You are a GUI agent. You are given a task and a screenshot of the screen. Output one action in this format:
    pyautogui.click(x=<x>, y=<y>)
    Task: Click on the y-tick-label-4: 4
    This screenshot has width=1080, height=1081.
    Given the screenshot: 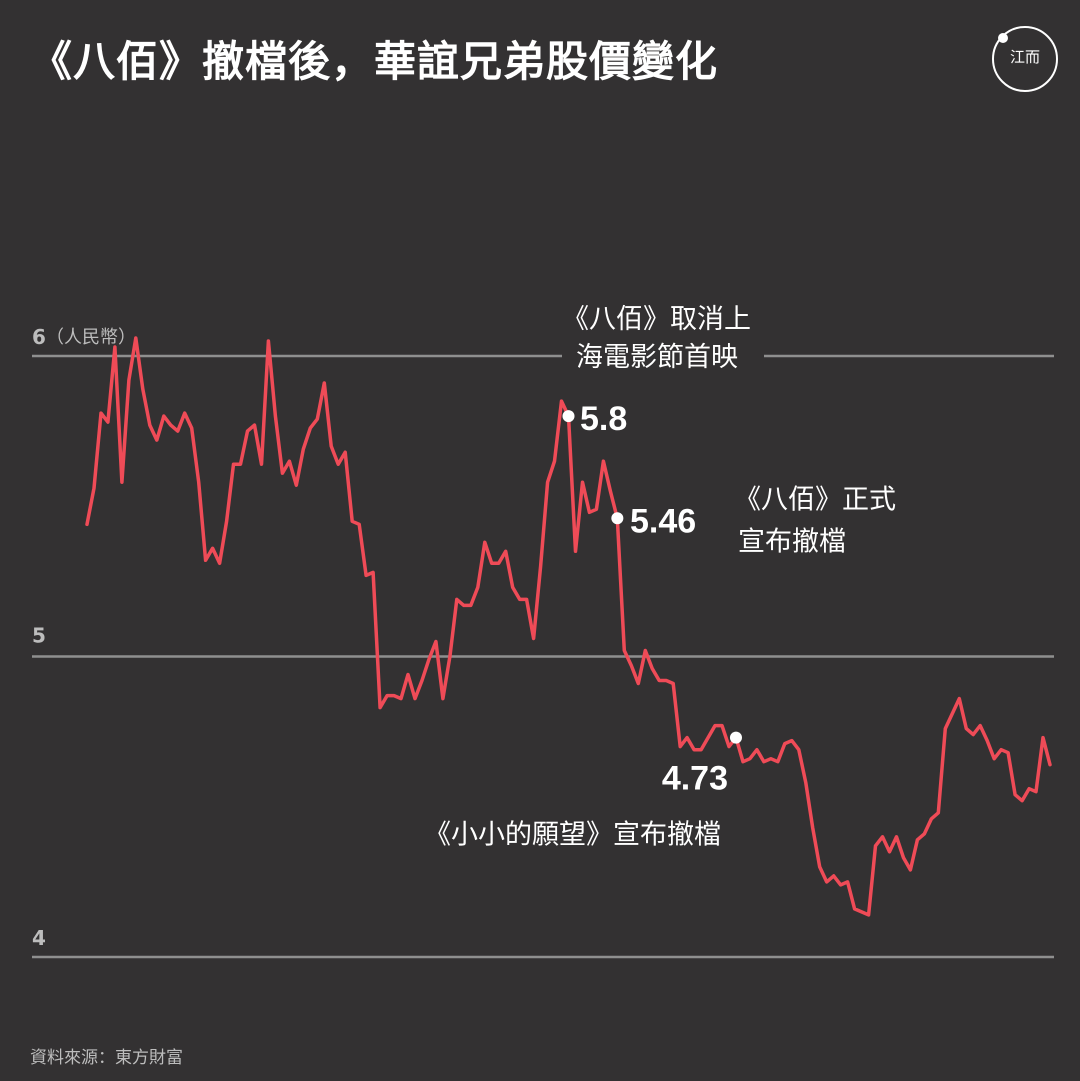 What is the action you would take?
    pyautogui.click(x=39, y=938)
    